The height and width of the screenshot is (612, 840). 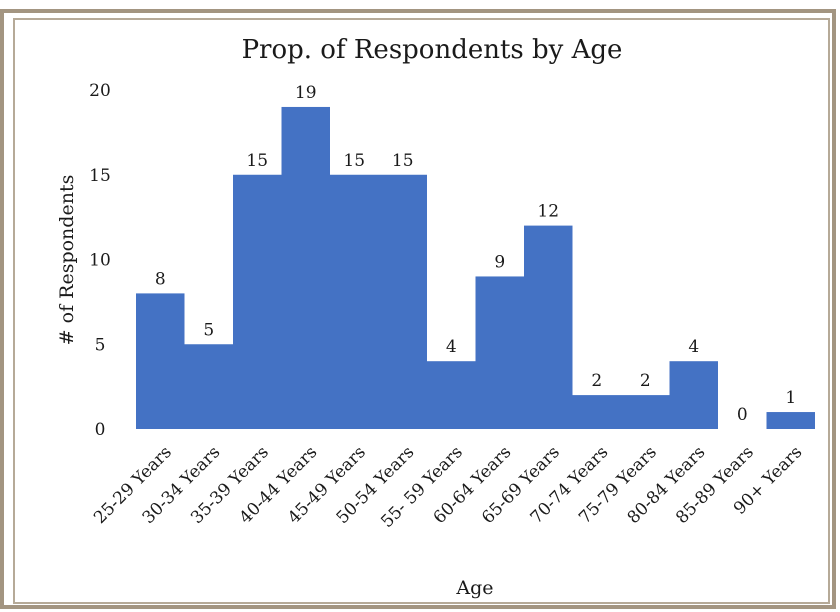 I want to click on y-tick-label: 10, so click(x=100, y=261).